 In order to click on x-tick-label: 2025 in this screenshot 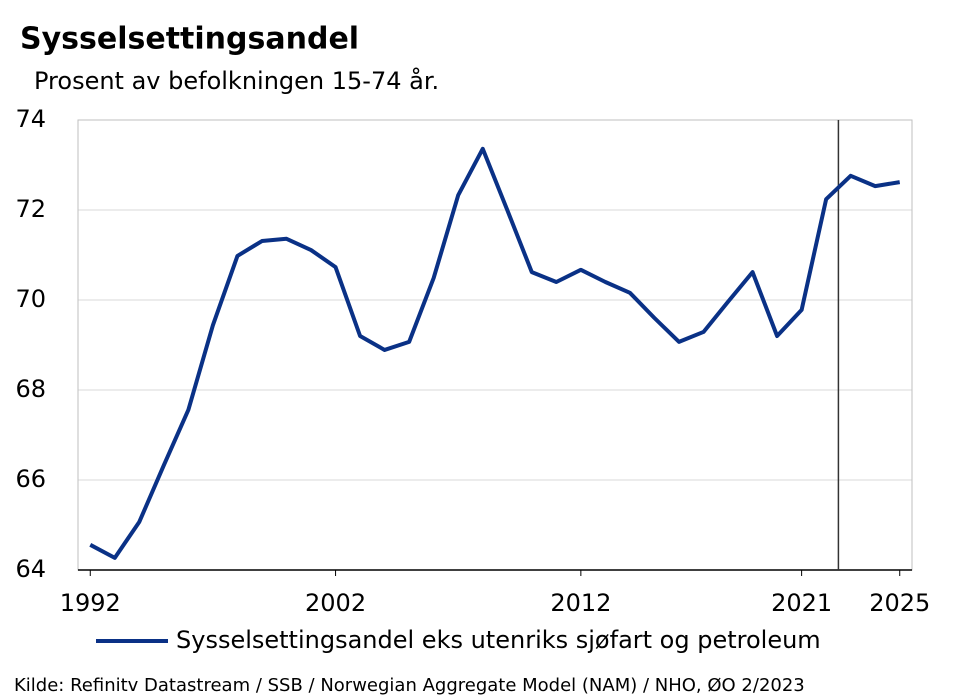, I will do `click(899, 603)`.